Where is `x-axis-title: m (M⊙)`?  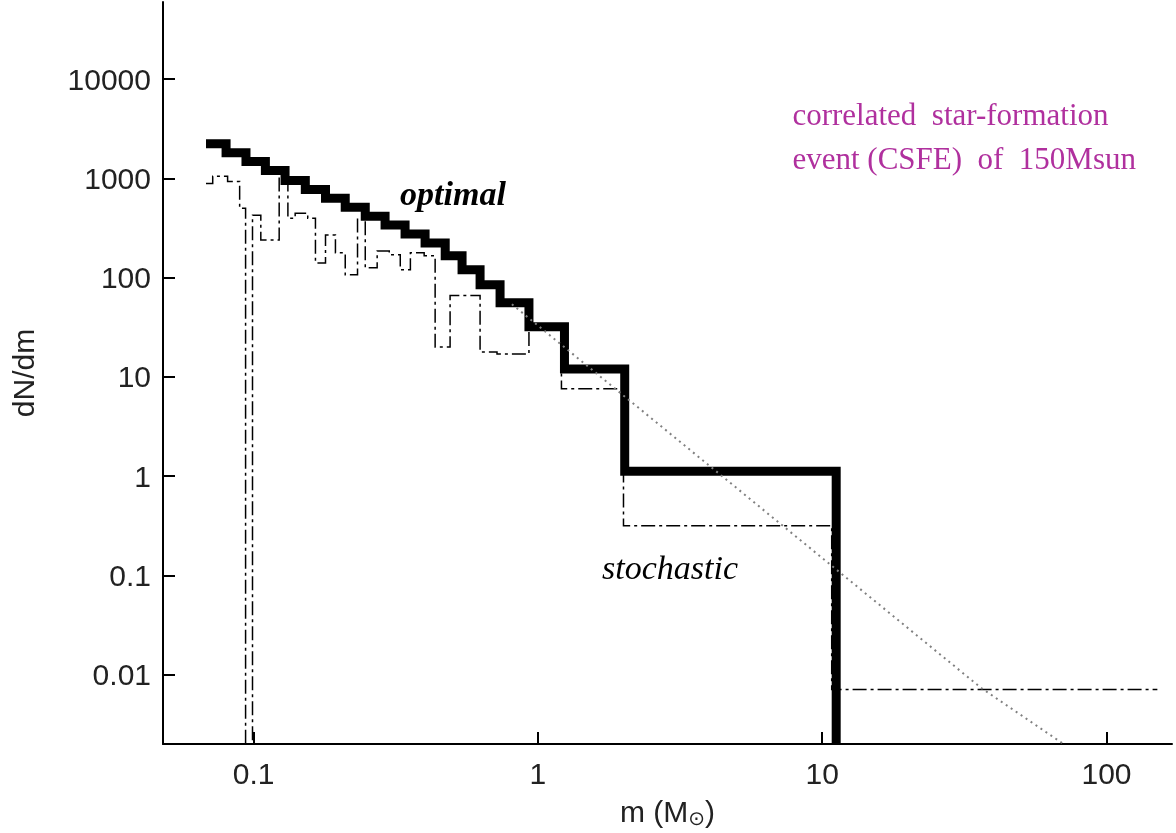 x-axis-title: m (M⊙) is located at coordinates (667, 811).